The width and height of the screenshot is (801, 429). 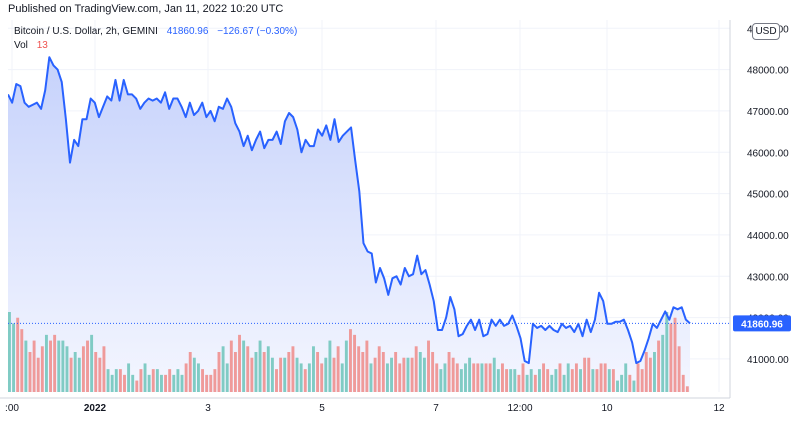 What do you see at coordinates (768, 71) in the screenshot?
I see `y-tick-label: 48000.00` at bounding box center [768, 71].